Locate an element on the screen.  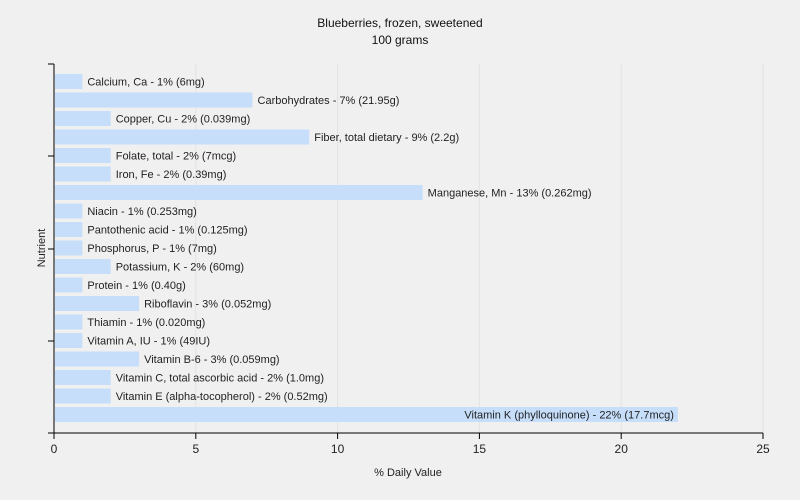
chart-subtitle: 100 grams is located at coordinates (400, 40).